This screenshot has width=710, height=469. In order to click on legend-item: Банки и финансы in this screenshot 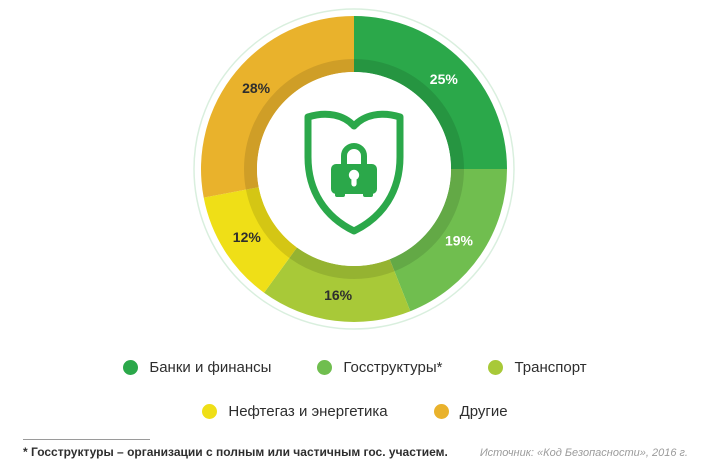, I will do `click(197, 367)`.